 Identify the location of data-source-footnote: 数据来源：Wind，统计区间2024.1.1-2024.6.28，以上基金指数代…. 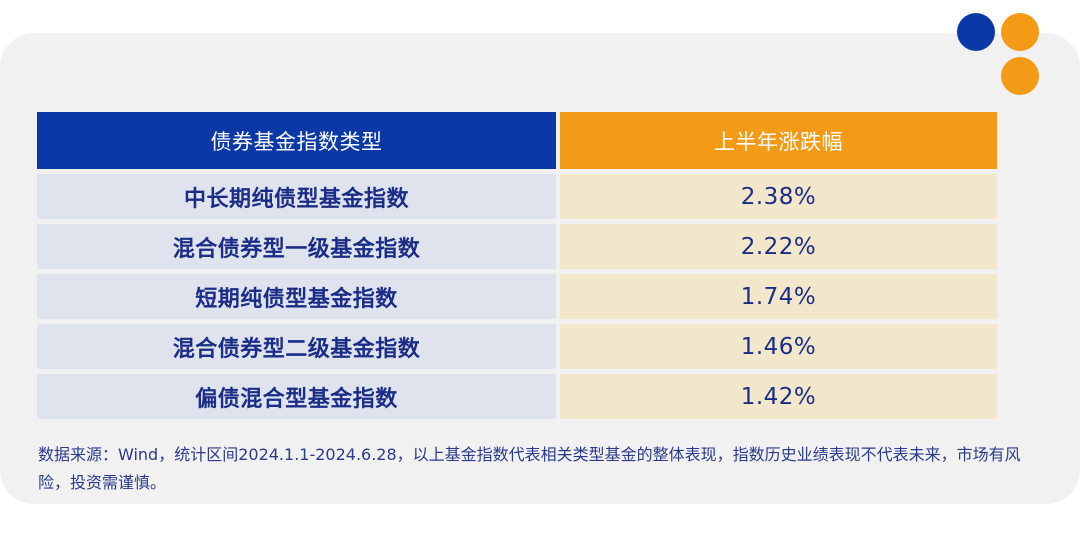
(529, 468).